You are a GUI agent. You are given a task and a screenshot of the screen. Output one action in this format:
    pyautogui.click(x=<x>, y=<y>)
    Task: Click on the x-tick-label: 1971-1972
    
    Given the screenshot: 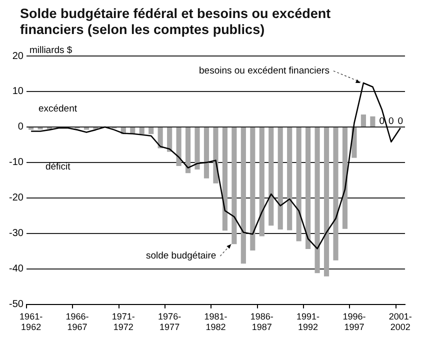 What is the action you would take?
    pyautogui.click(x=123, y=321)
    